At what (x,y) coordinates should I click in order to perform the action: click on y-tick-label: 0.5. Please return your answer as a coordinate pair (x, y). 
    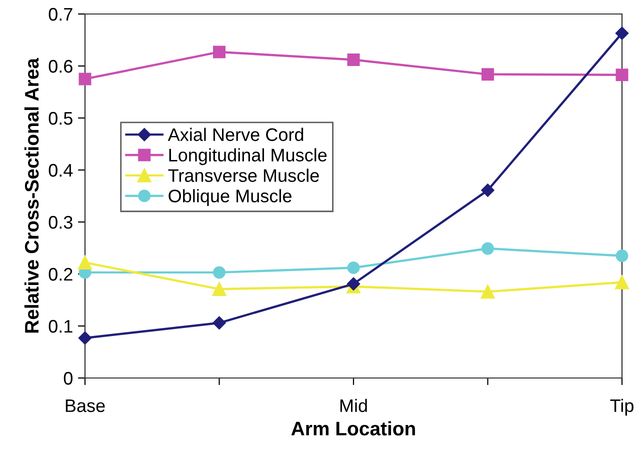
    Looking at the image, I should click on (60, 118).